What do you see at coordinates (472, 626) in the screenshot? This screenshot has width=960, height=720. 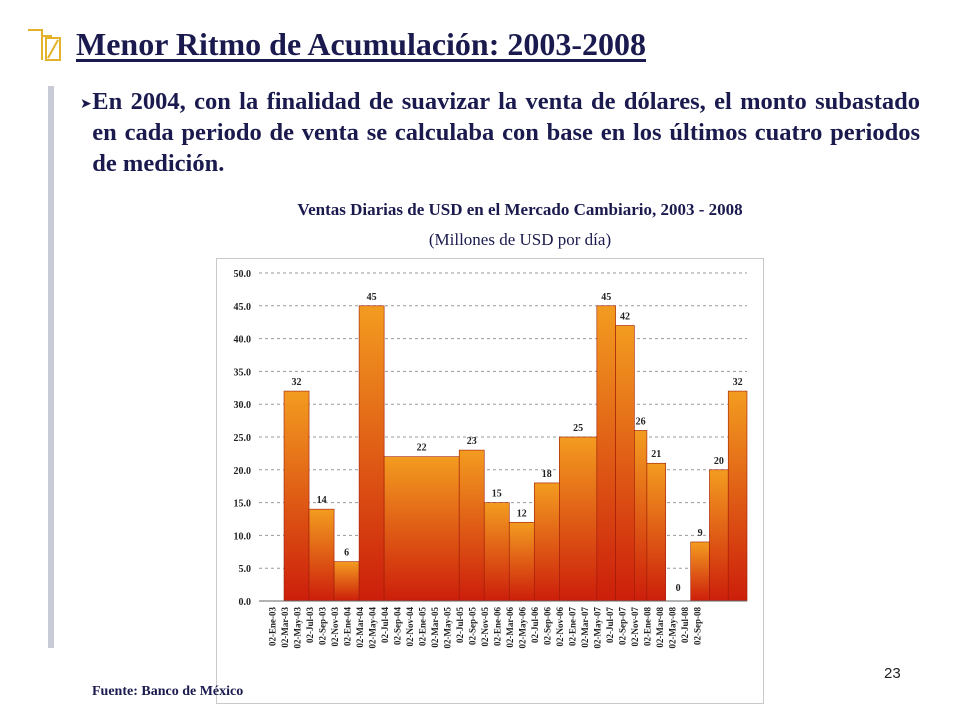 I see `x-tick-label: 02-Sep-05` at bounding box center [472, 626].